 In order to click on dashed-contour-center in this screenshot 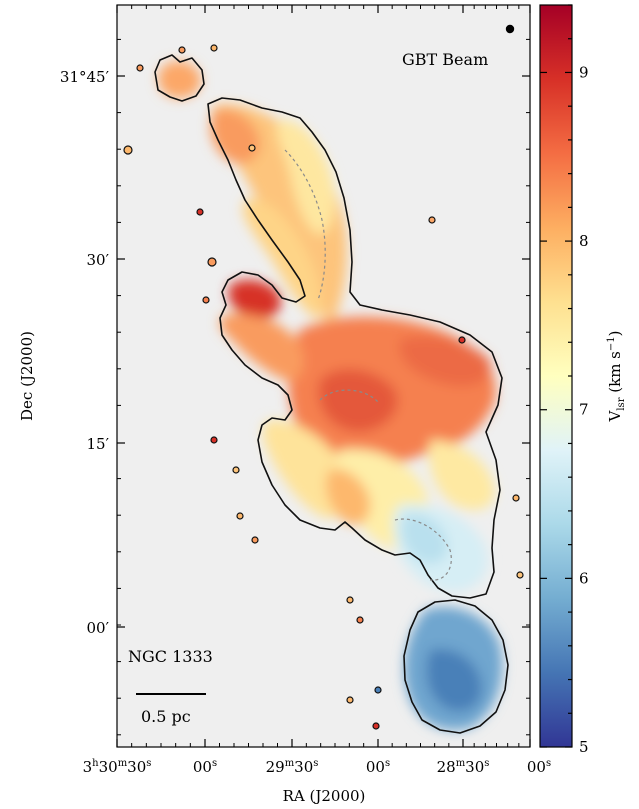, I will do `click(349, 396)`.